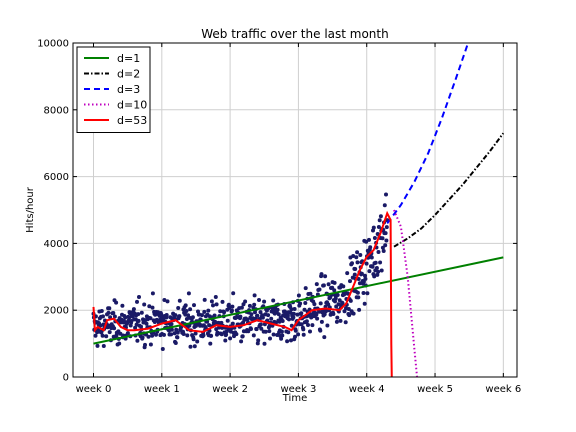 Image resolution: width=576 pixels, height=432 pixels. Describe the element at coordinates (53, 44) in the screenshot. I see `y-tick-label: 10000` at that location.